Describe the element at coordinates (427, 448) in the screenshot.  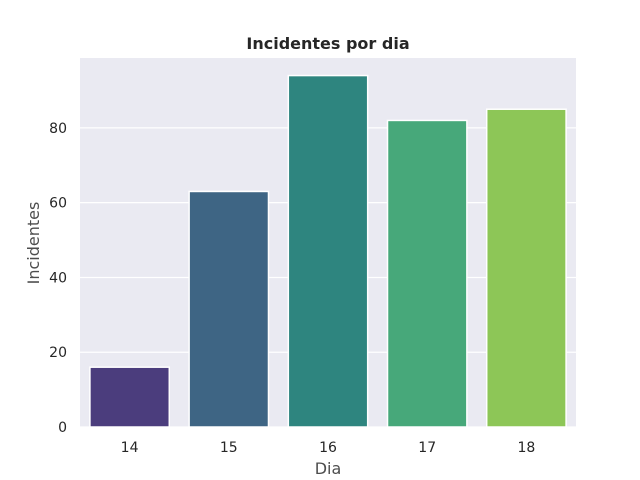
I see `x-tick-label-17: 17` at that location.